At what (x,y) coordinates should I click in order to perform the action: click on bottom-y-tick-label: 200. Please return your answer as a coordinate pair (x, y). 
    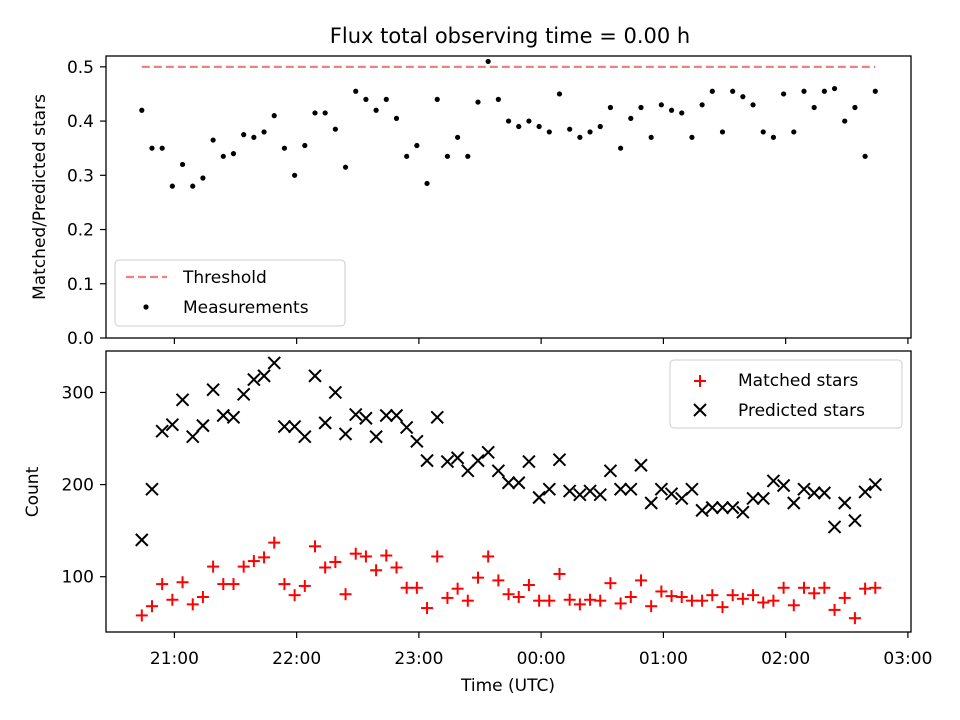
    Looking at the image, I should click on (78, 486).